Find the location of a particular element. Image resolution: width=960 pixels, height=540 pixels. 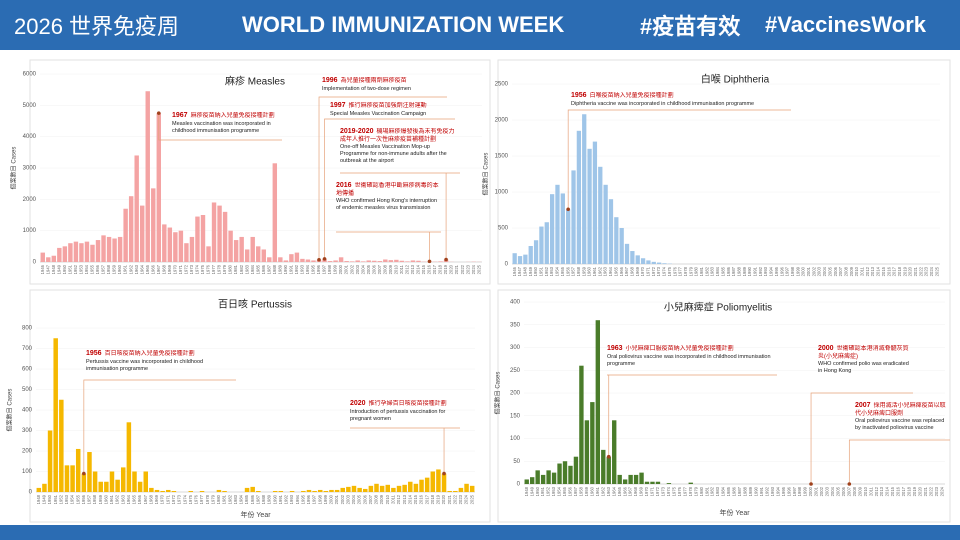

x-tick-label: 1997 is located at coordinates (314, 499).